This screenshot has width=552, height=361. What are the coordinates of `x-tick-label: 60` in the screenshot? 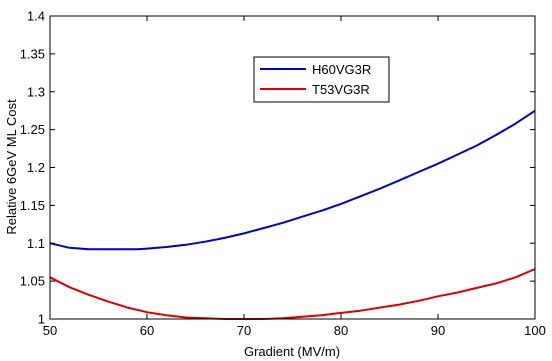 It's located at (147, 330).